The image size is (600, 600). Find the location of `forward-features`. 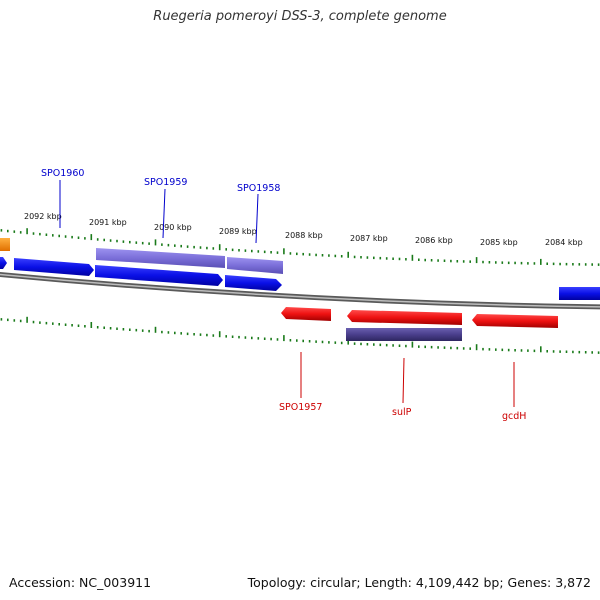

forward-features is located at coordinates (300, 269).